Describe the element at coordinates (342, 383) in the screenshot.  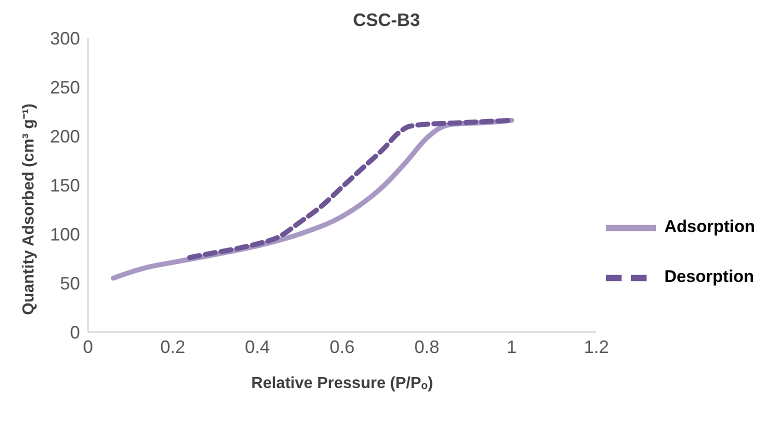
I see `x-axis-title: Relative Pressure (P/Pₒ)` at that location.